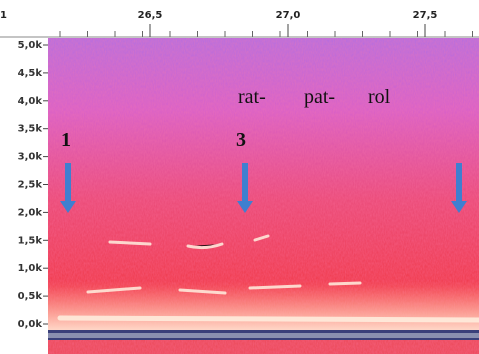  Describe the element at coordinates (252, 97) in the screenshot. I see `syllable: rat-` at that location.